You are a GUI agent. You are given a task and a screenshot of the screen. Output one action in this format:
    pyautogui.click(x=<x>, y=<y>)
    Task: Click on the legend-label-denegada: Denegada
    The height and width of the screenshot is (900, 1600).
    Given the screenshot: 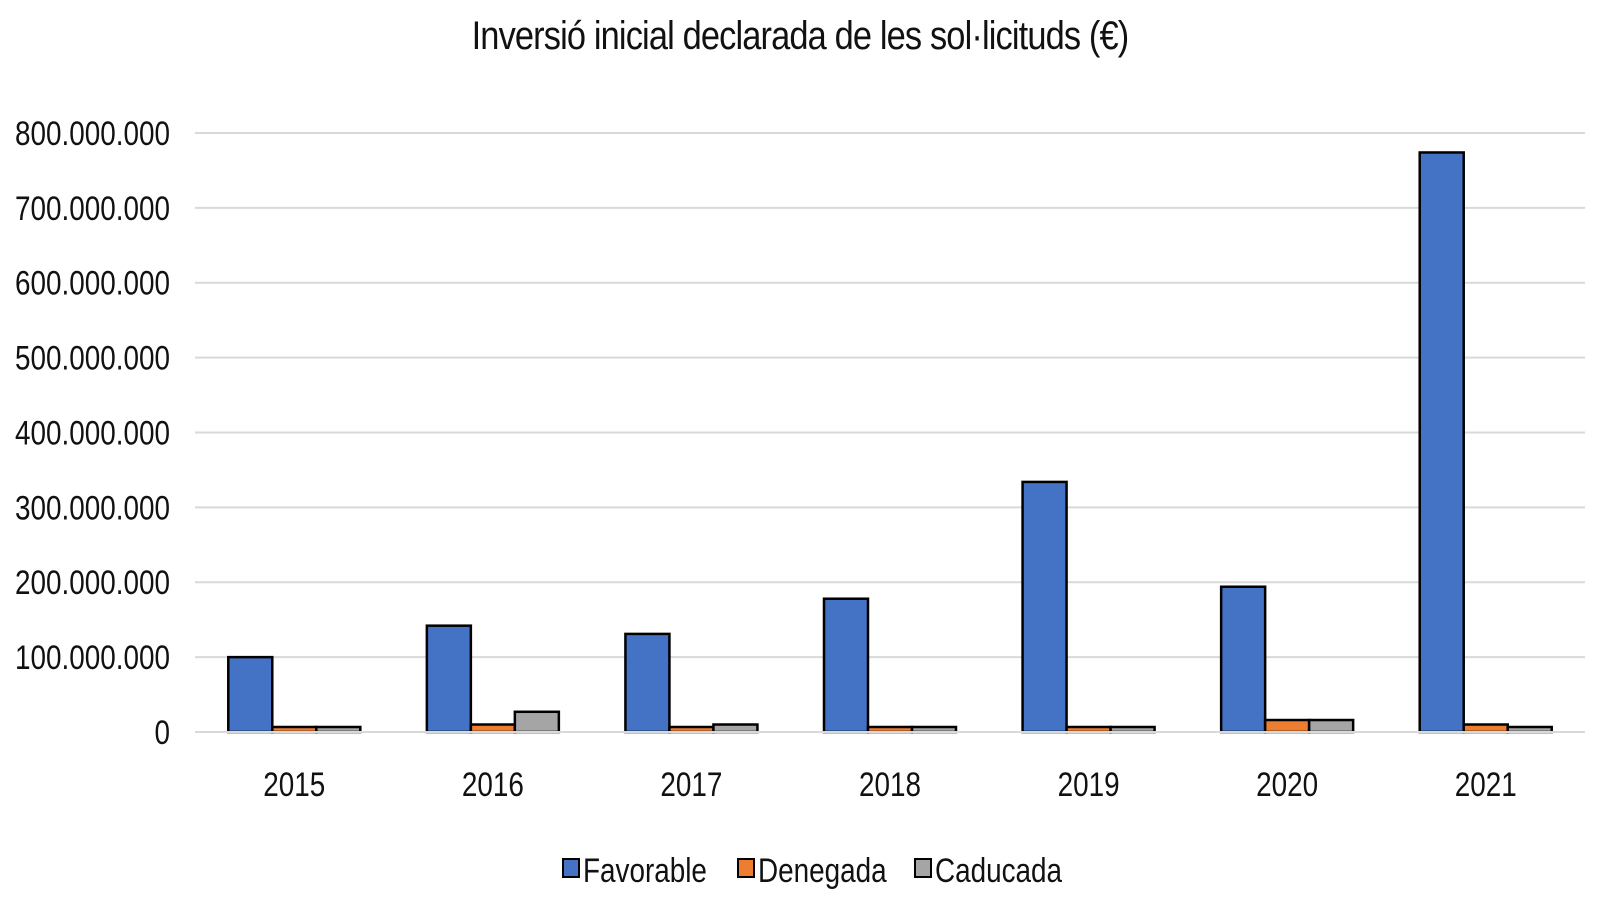 What is the action you would take?
    pyautogui.click(x=822, y=870)
    